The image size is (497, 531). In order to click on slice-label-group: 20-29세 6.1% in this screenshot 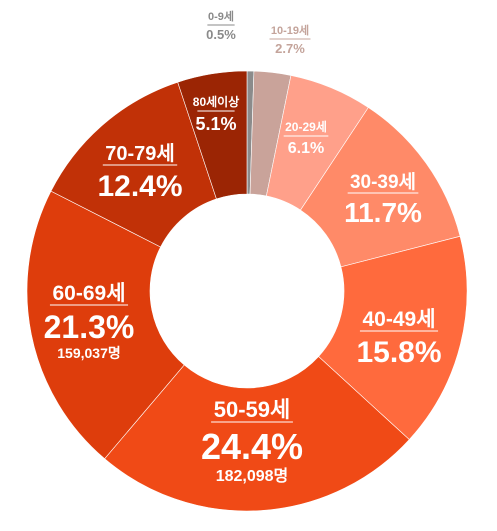, I will do `click(306, 138)`.